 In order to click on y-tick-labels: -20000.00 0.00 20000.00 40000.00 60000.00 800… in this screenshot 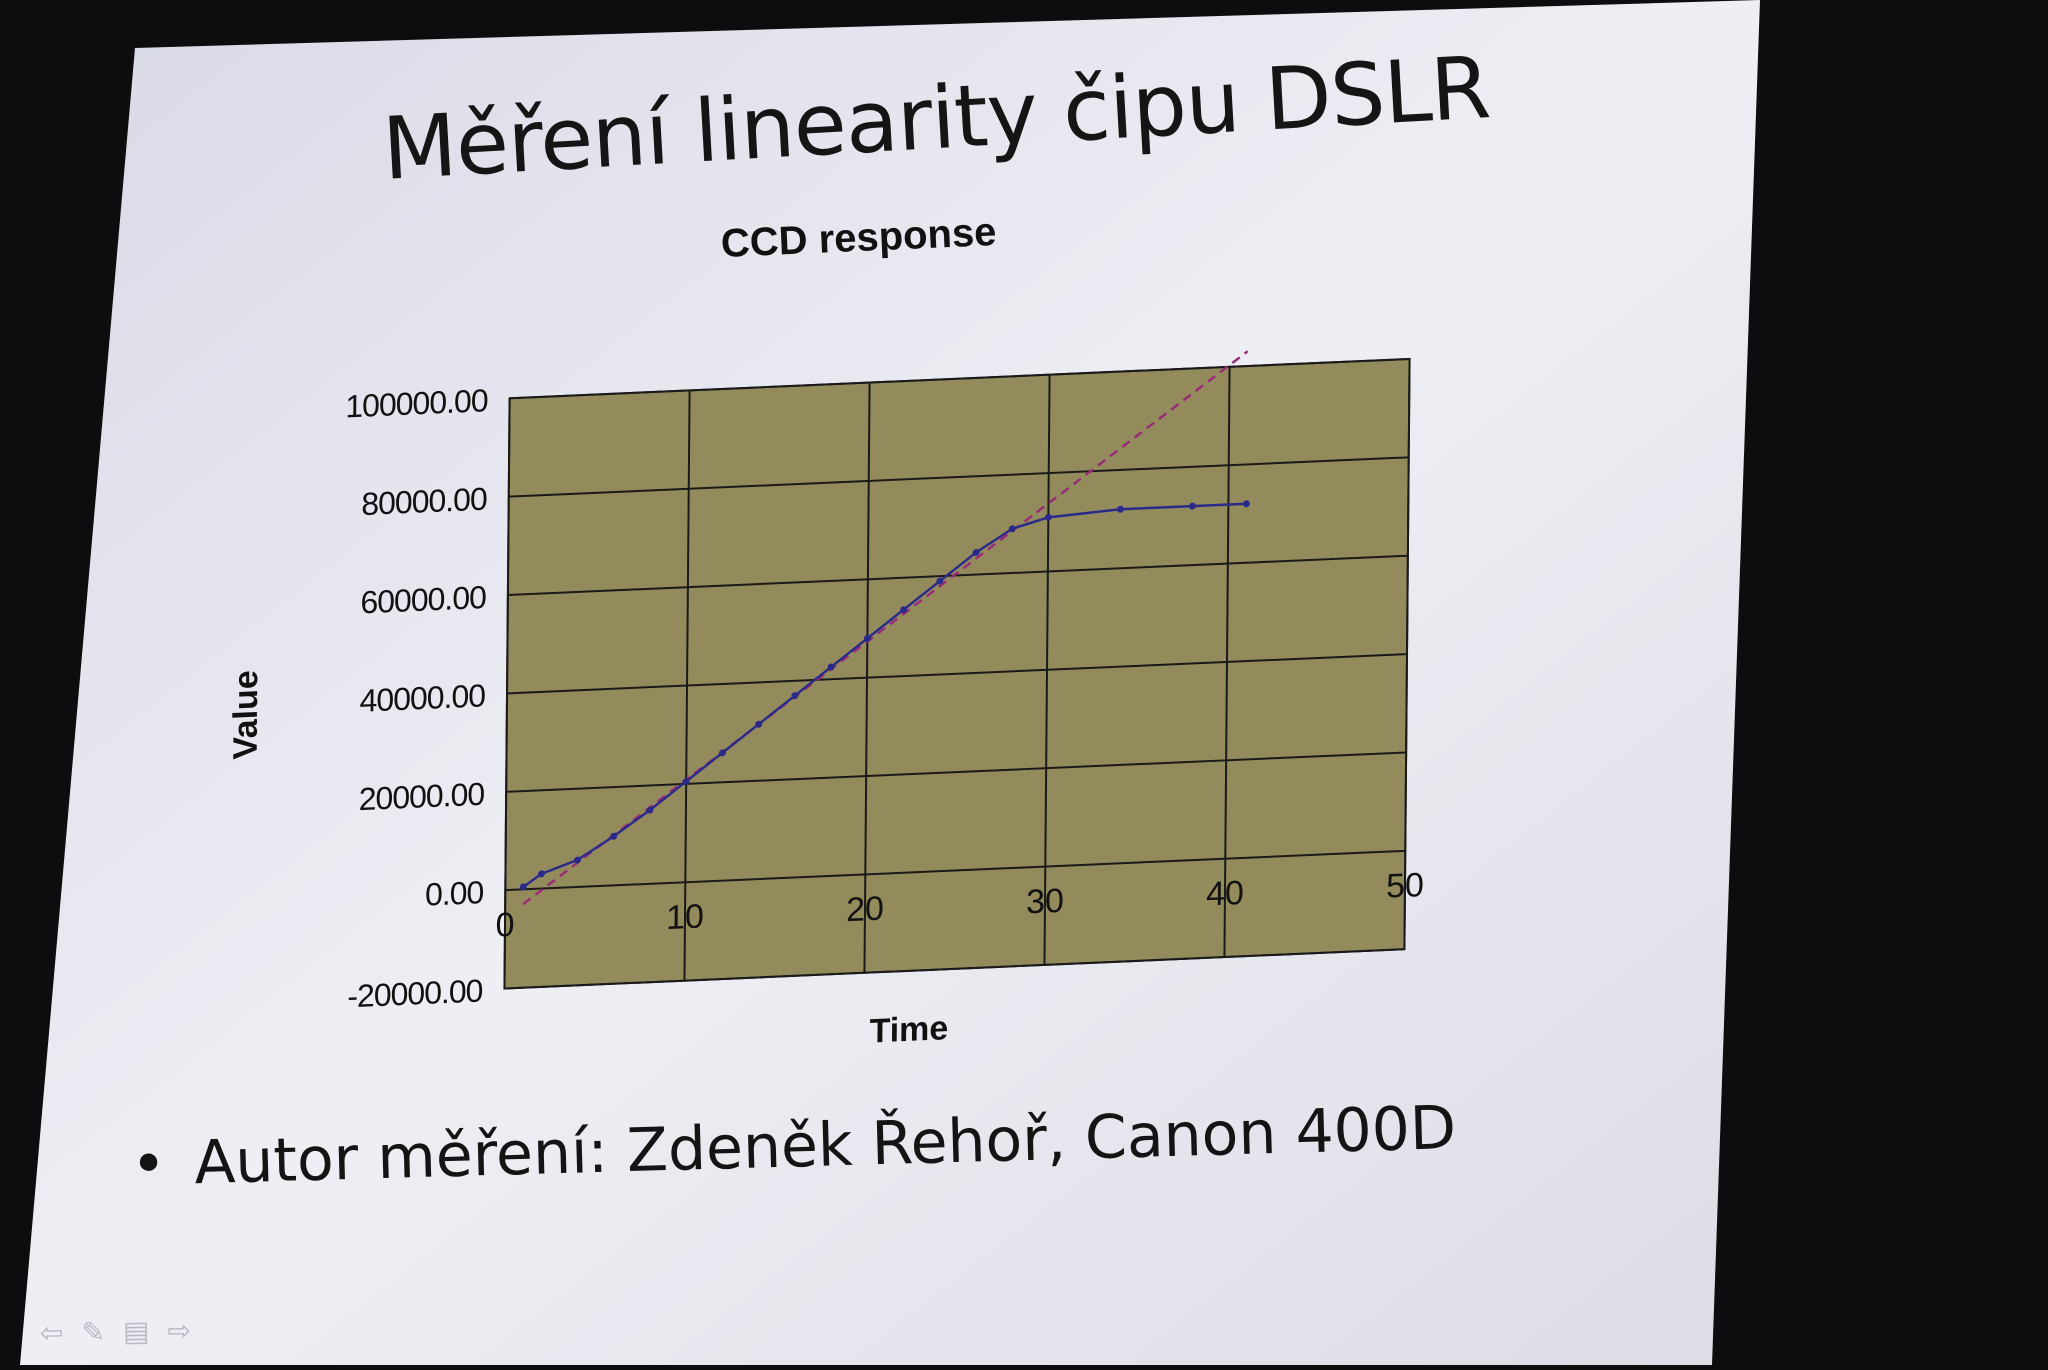, I will do `click(416, 698)`.